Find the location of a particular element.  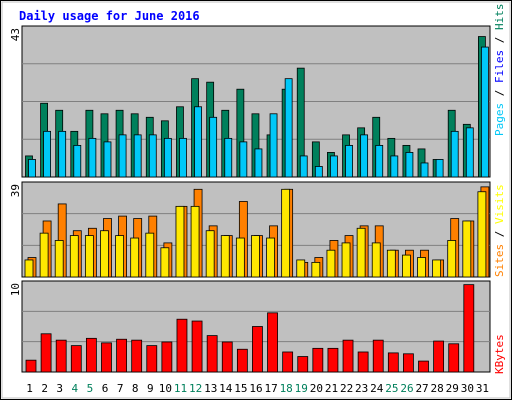

chart-title: Daily usage for June 2016 is located at coordinates (109, 16).